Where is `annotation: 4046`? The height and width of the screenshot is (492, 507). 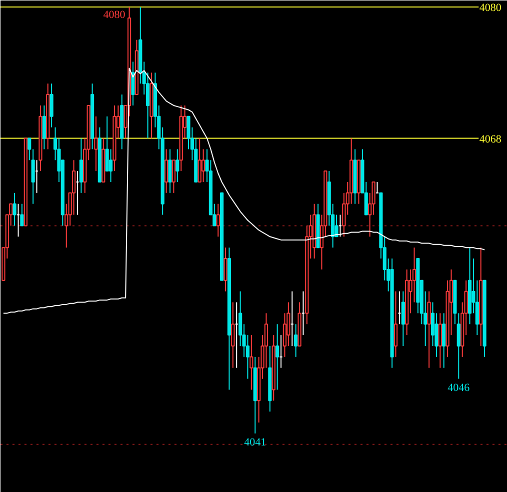 annotation: 4046 is located at coordinates (459, 388).